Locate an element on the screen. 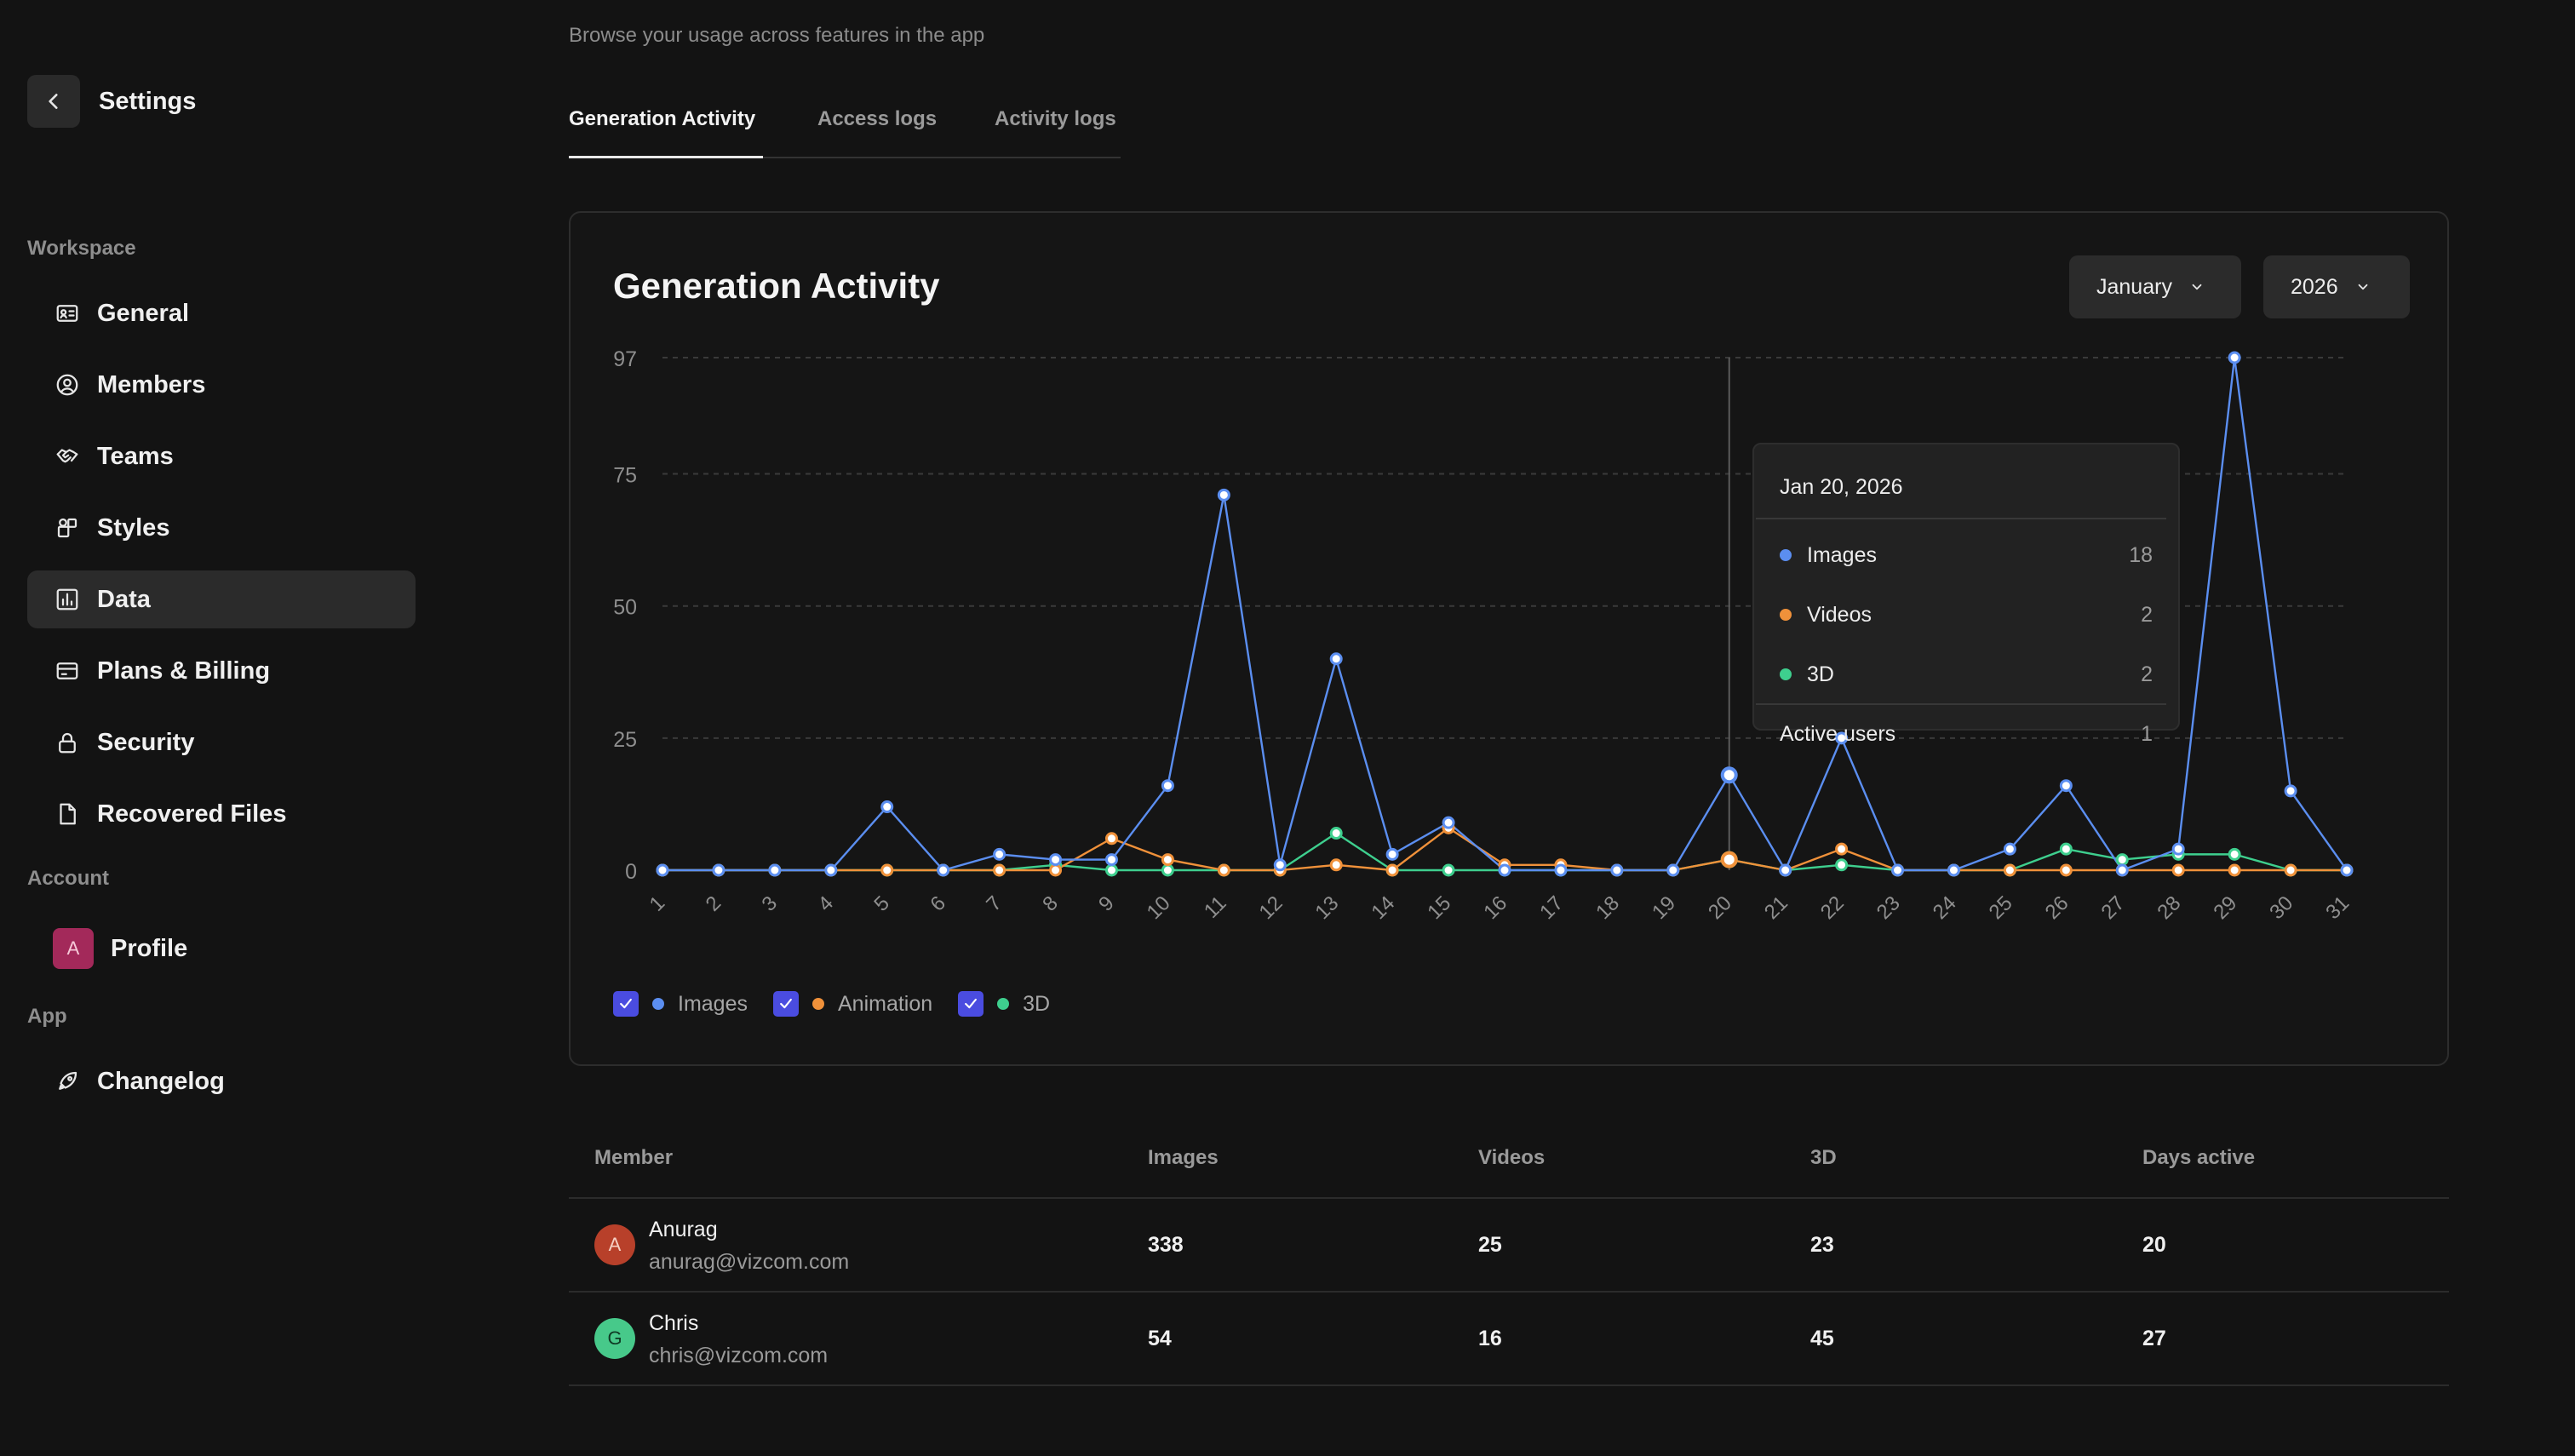  x-tick-label: 3 is located at coordinates (770, 904).